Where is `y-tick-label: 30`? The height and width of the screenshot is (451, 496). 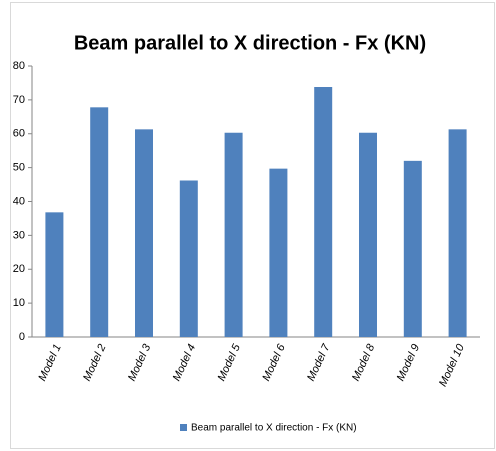 y-tick-label: 30 is located at coordinates (19, 235).